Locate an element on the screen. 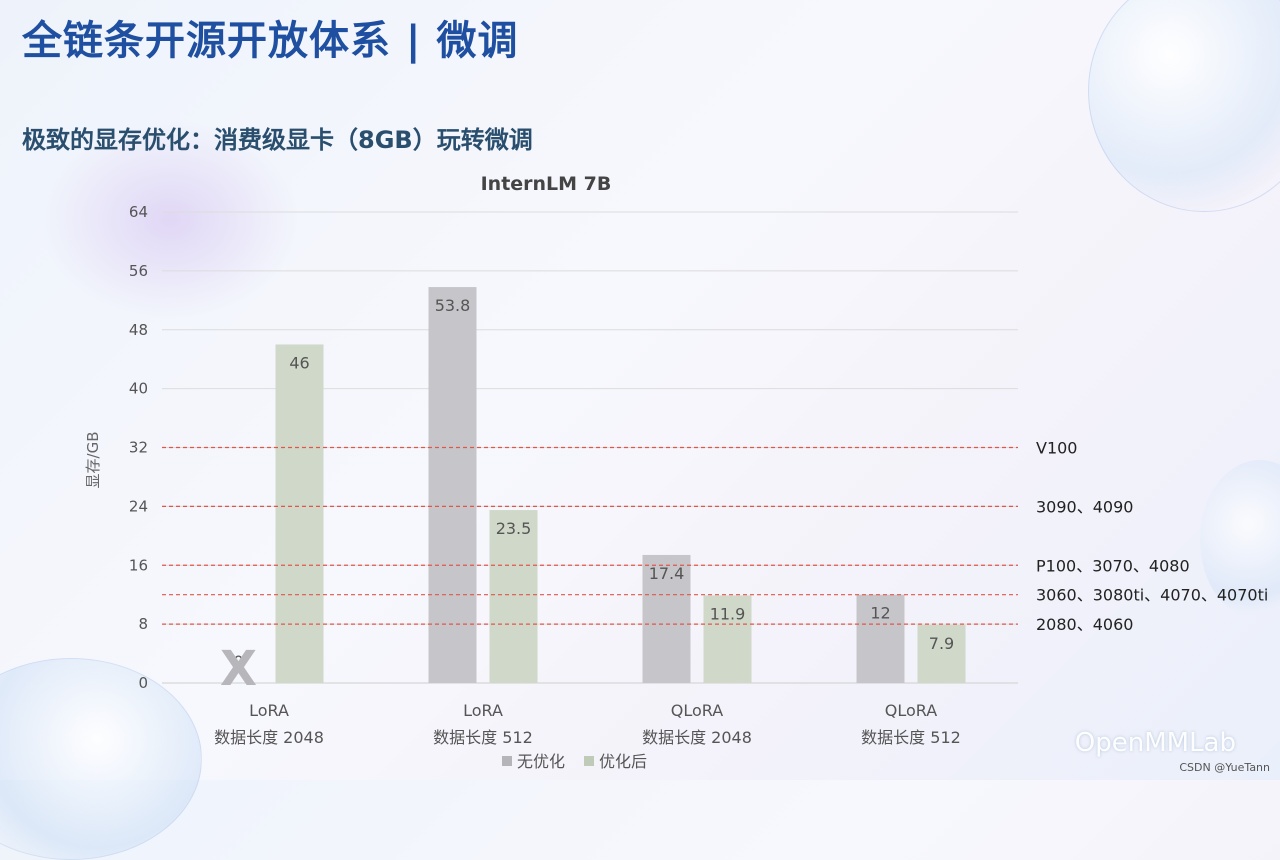 The width and height of the screenshot is (1280, 860). cross-mark: X is located at coordinates (238, 669).